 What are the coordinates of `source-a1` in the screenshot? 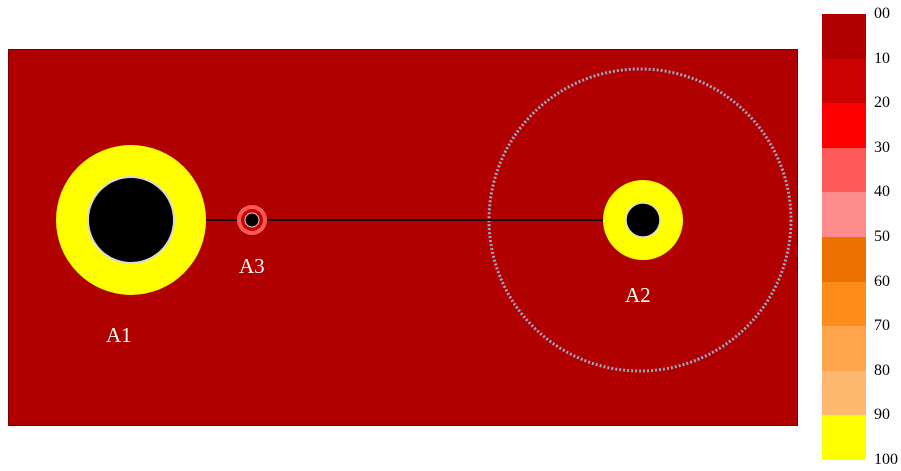 It's located at (131, 220).